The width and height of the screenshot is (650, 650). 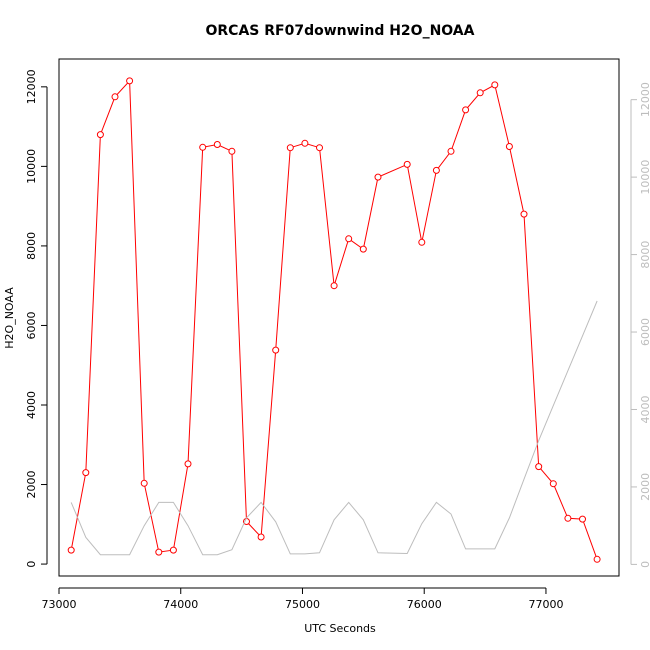 I want to click on y2-tick-label: 2000, so click(x=644, y=487).